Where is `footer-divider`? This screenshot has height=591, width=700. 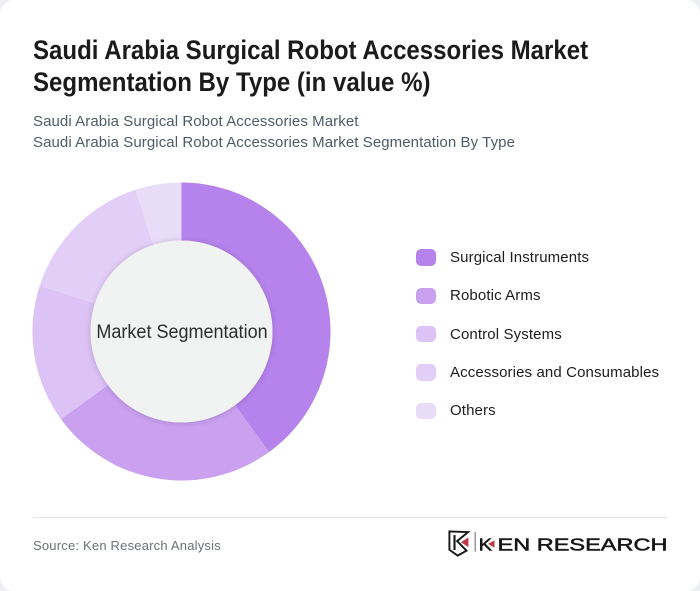 footer-divider is located at coordinates (350, 517).